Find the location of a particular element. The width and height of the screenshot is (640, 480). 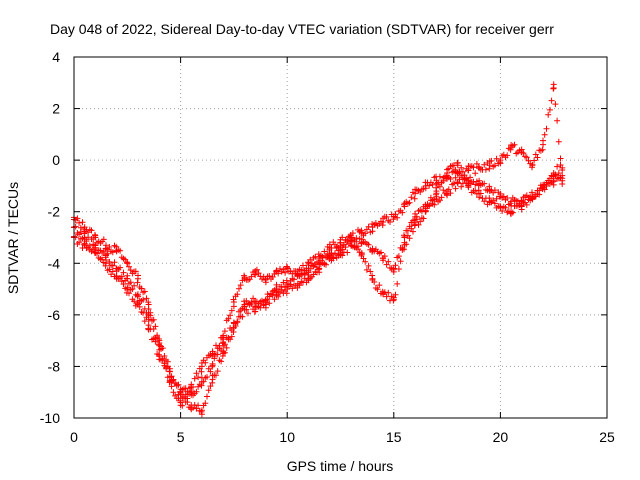

y-tick-label: -4 is located at coordinates (54, 263).